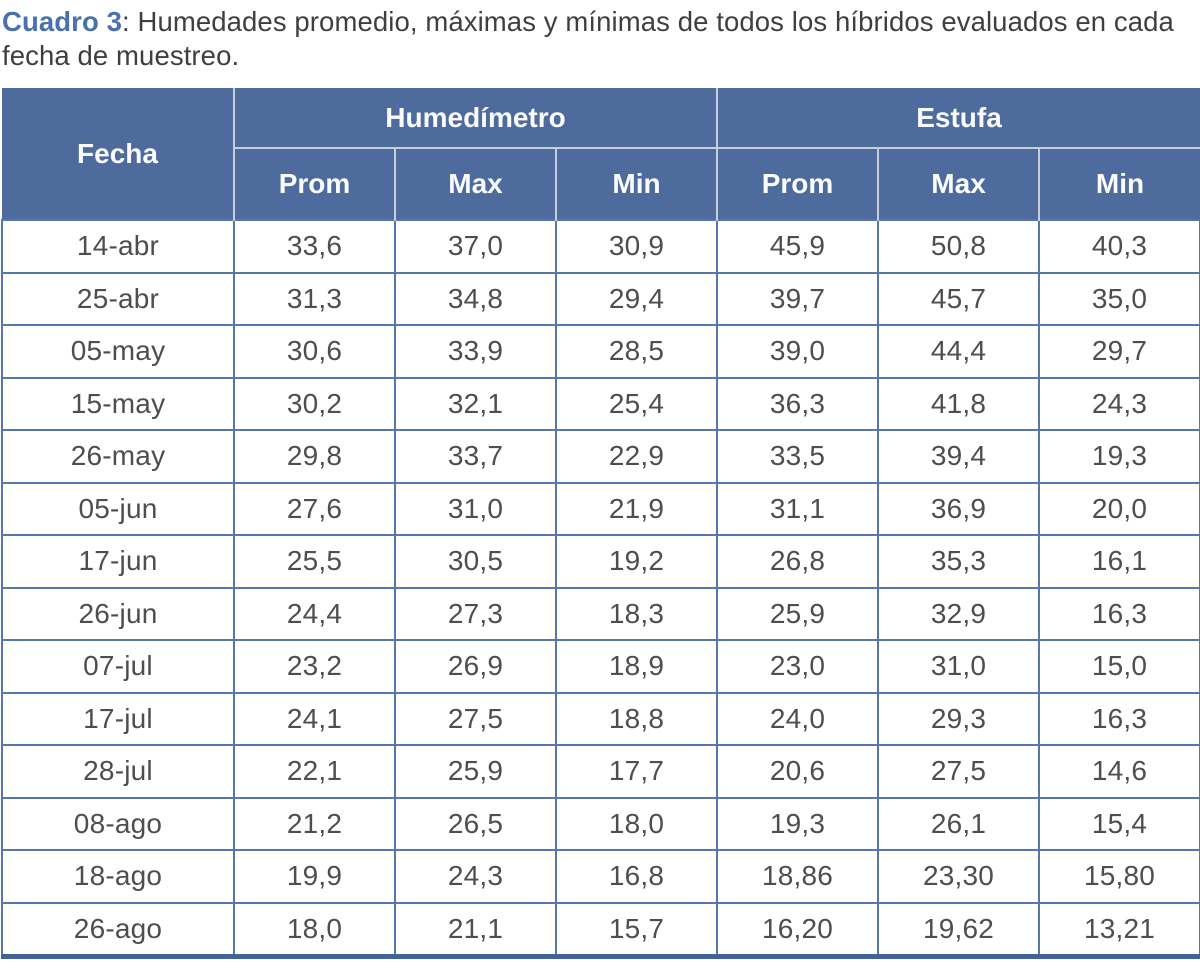 The image size is (1200, 969). I want to click on table-row: 17-jul 24,1 27,5 18,8 24,0 29,3 16,3, so click(600, 718).